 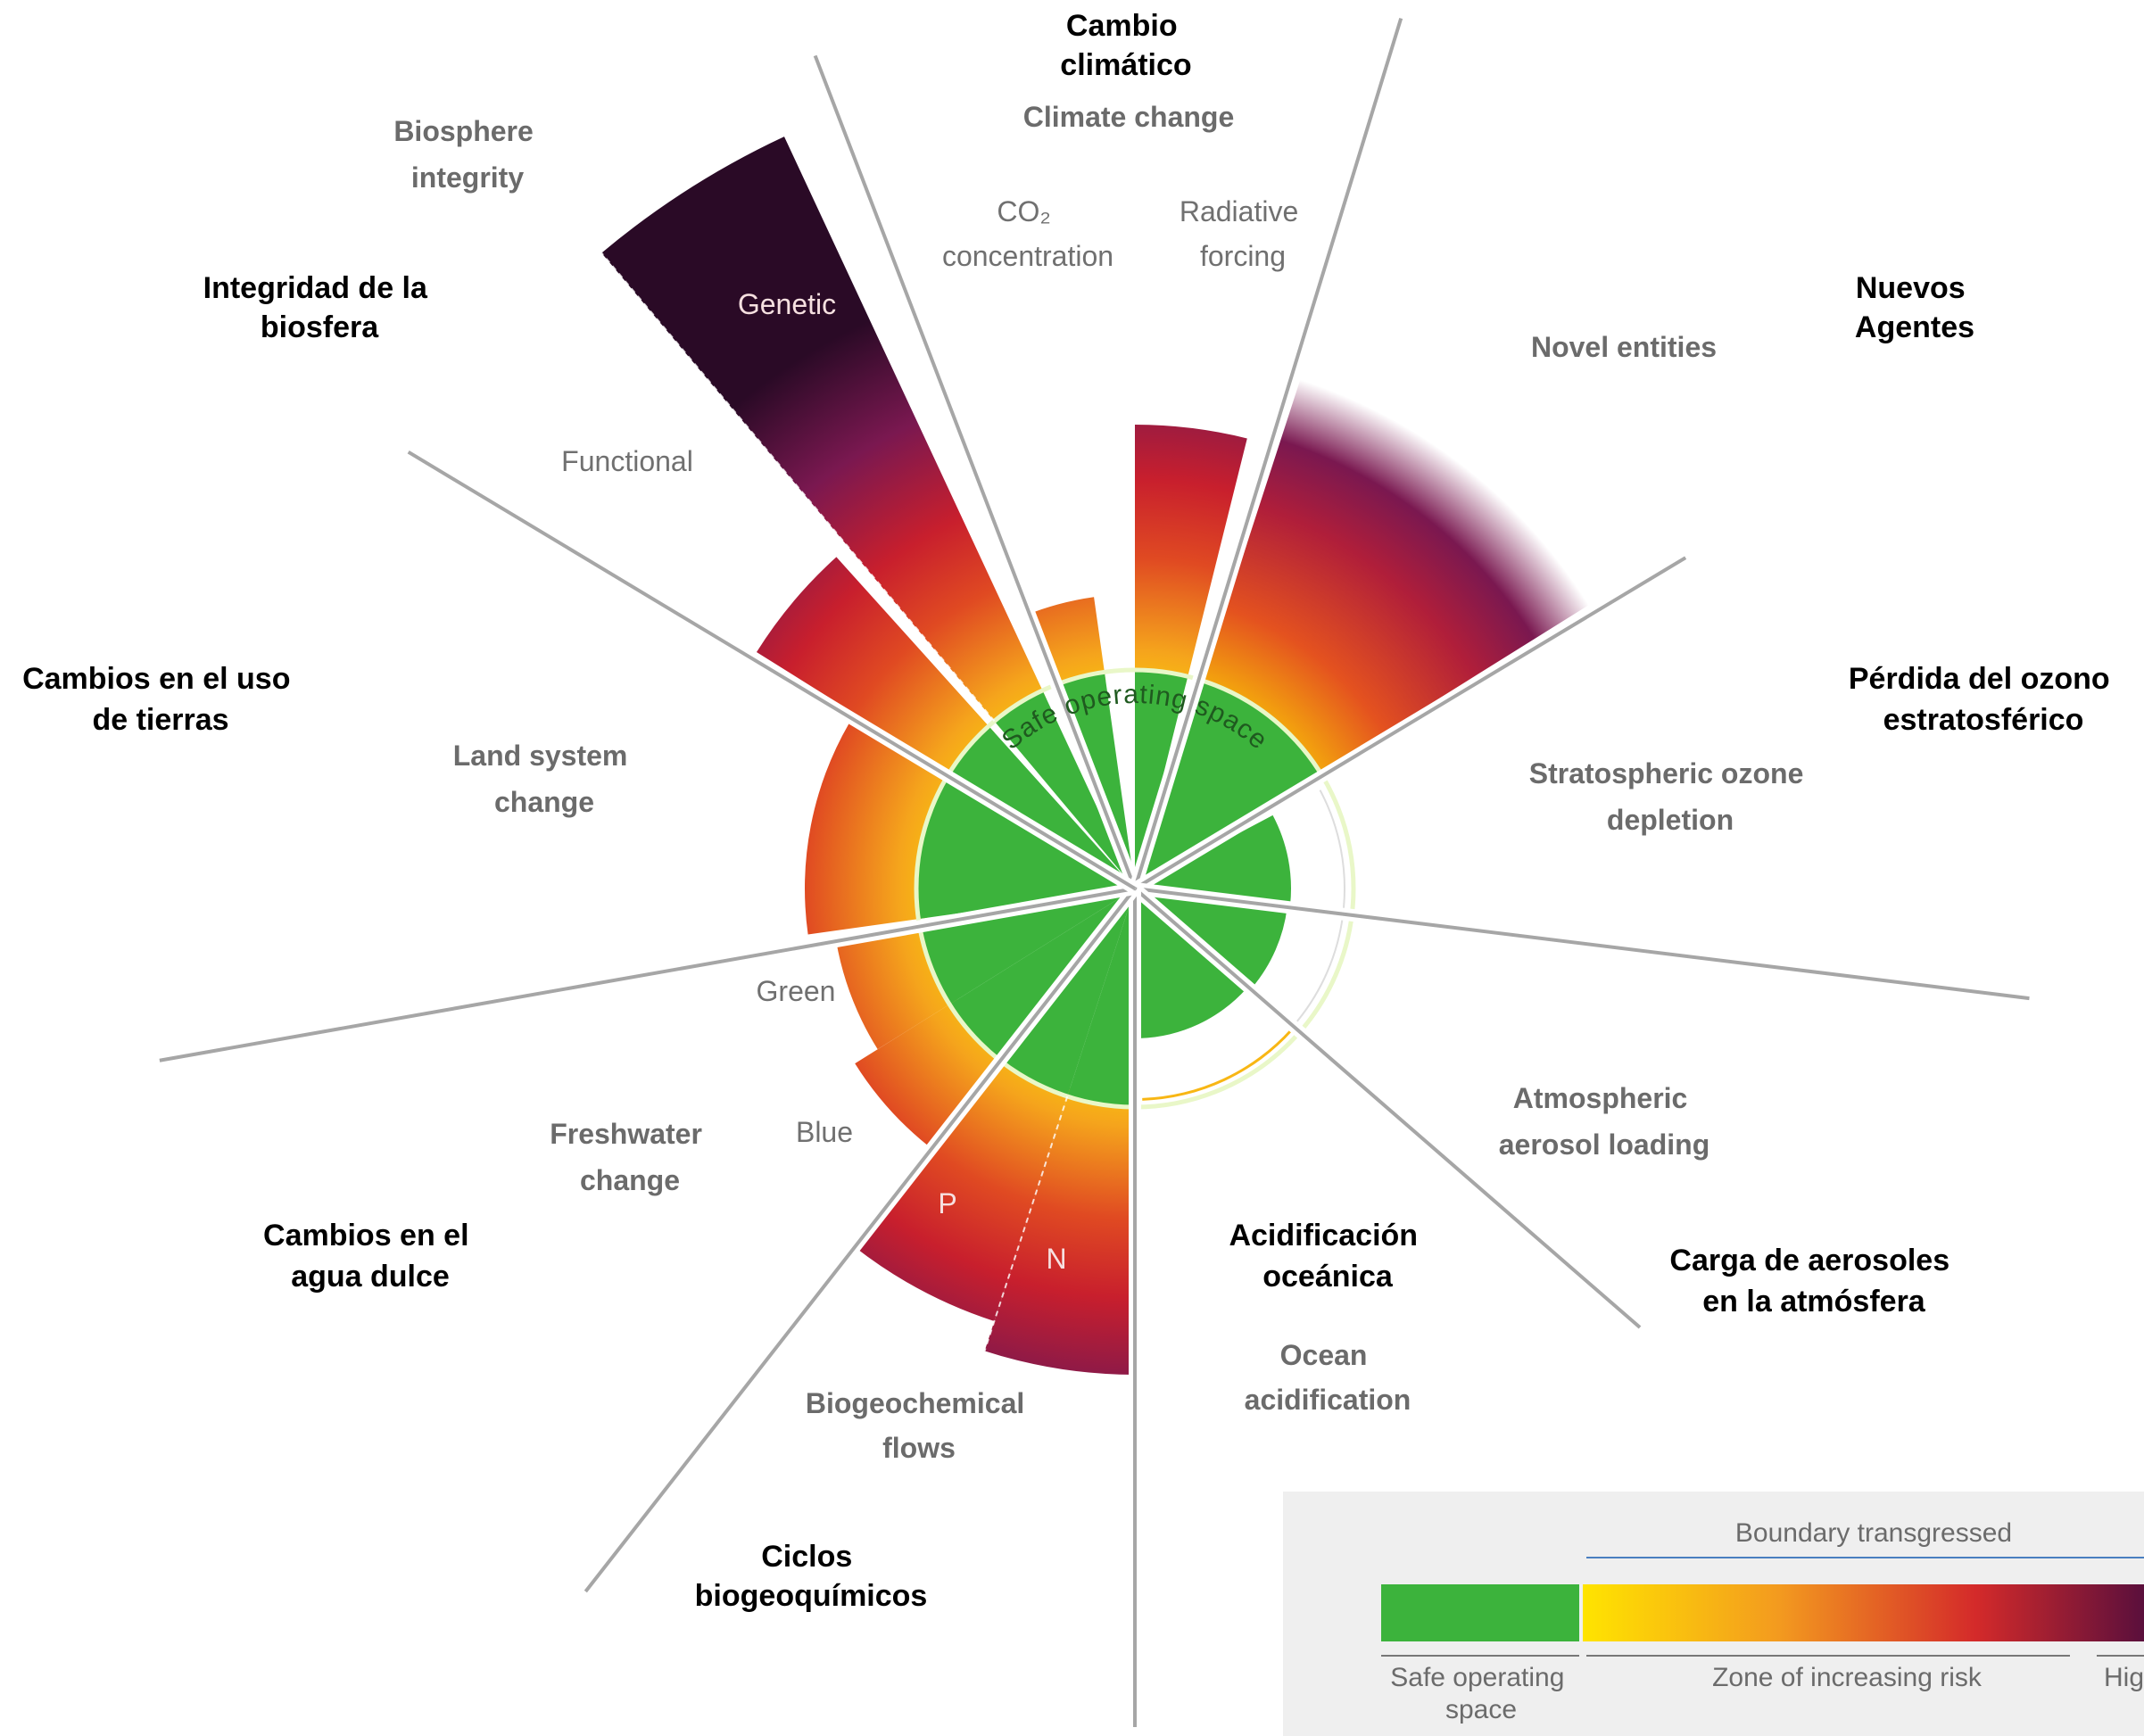 What do you see at coordinates (468, 177) in the screenshot?
I see `label-biosphere-en-line2: integrity` at bounding box center [468, 177].